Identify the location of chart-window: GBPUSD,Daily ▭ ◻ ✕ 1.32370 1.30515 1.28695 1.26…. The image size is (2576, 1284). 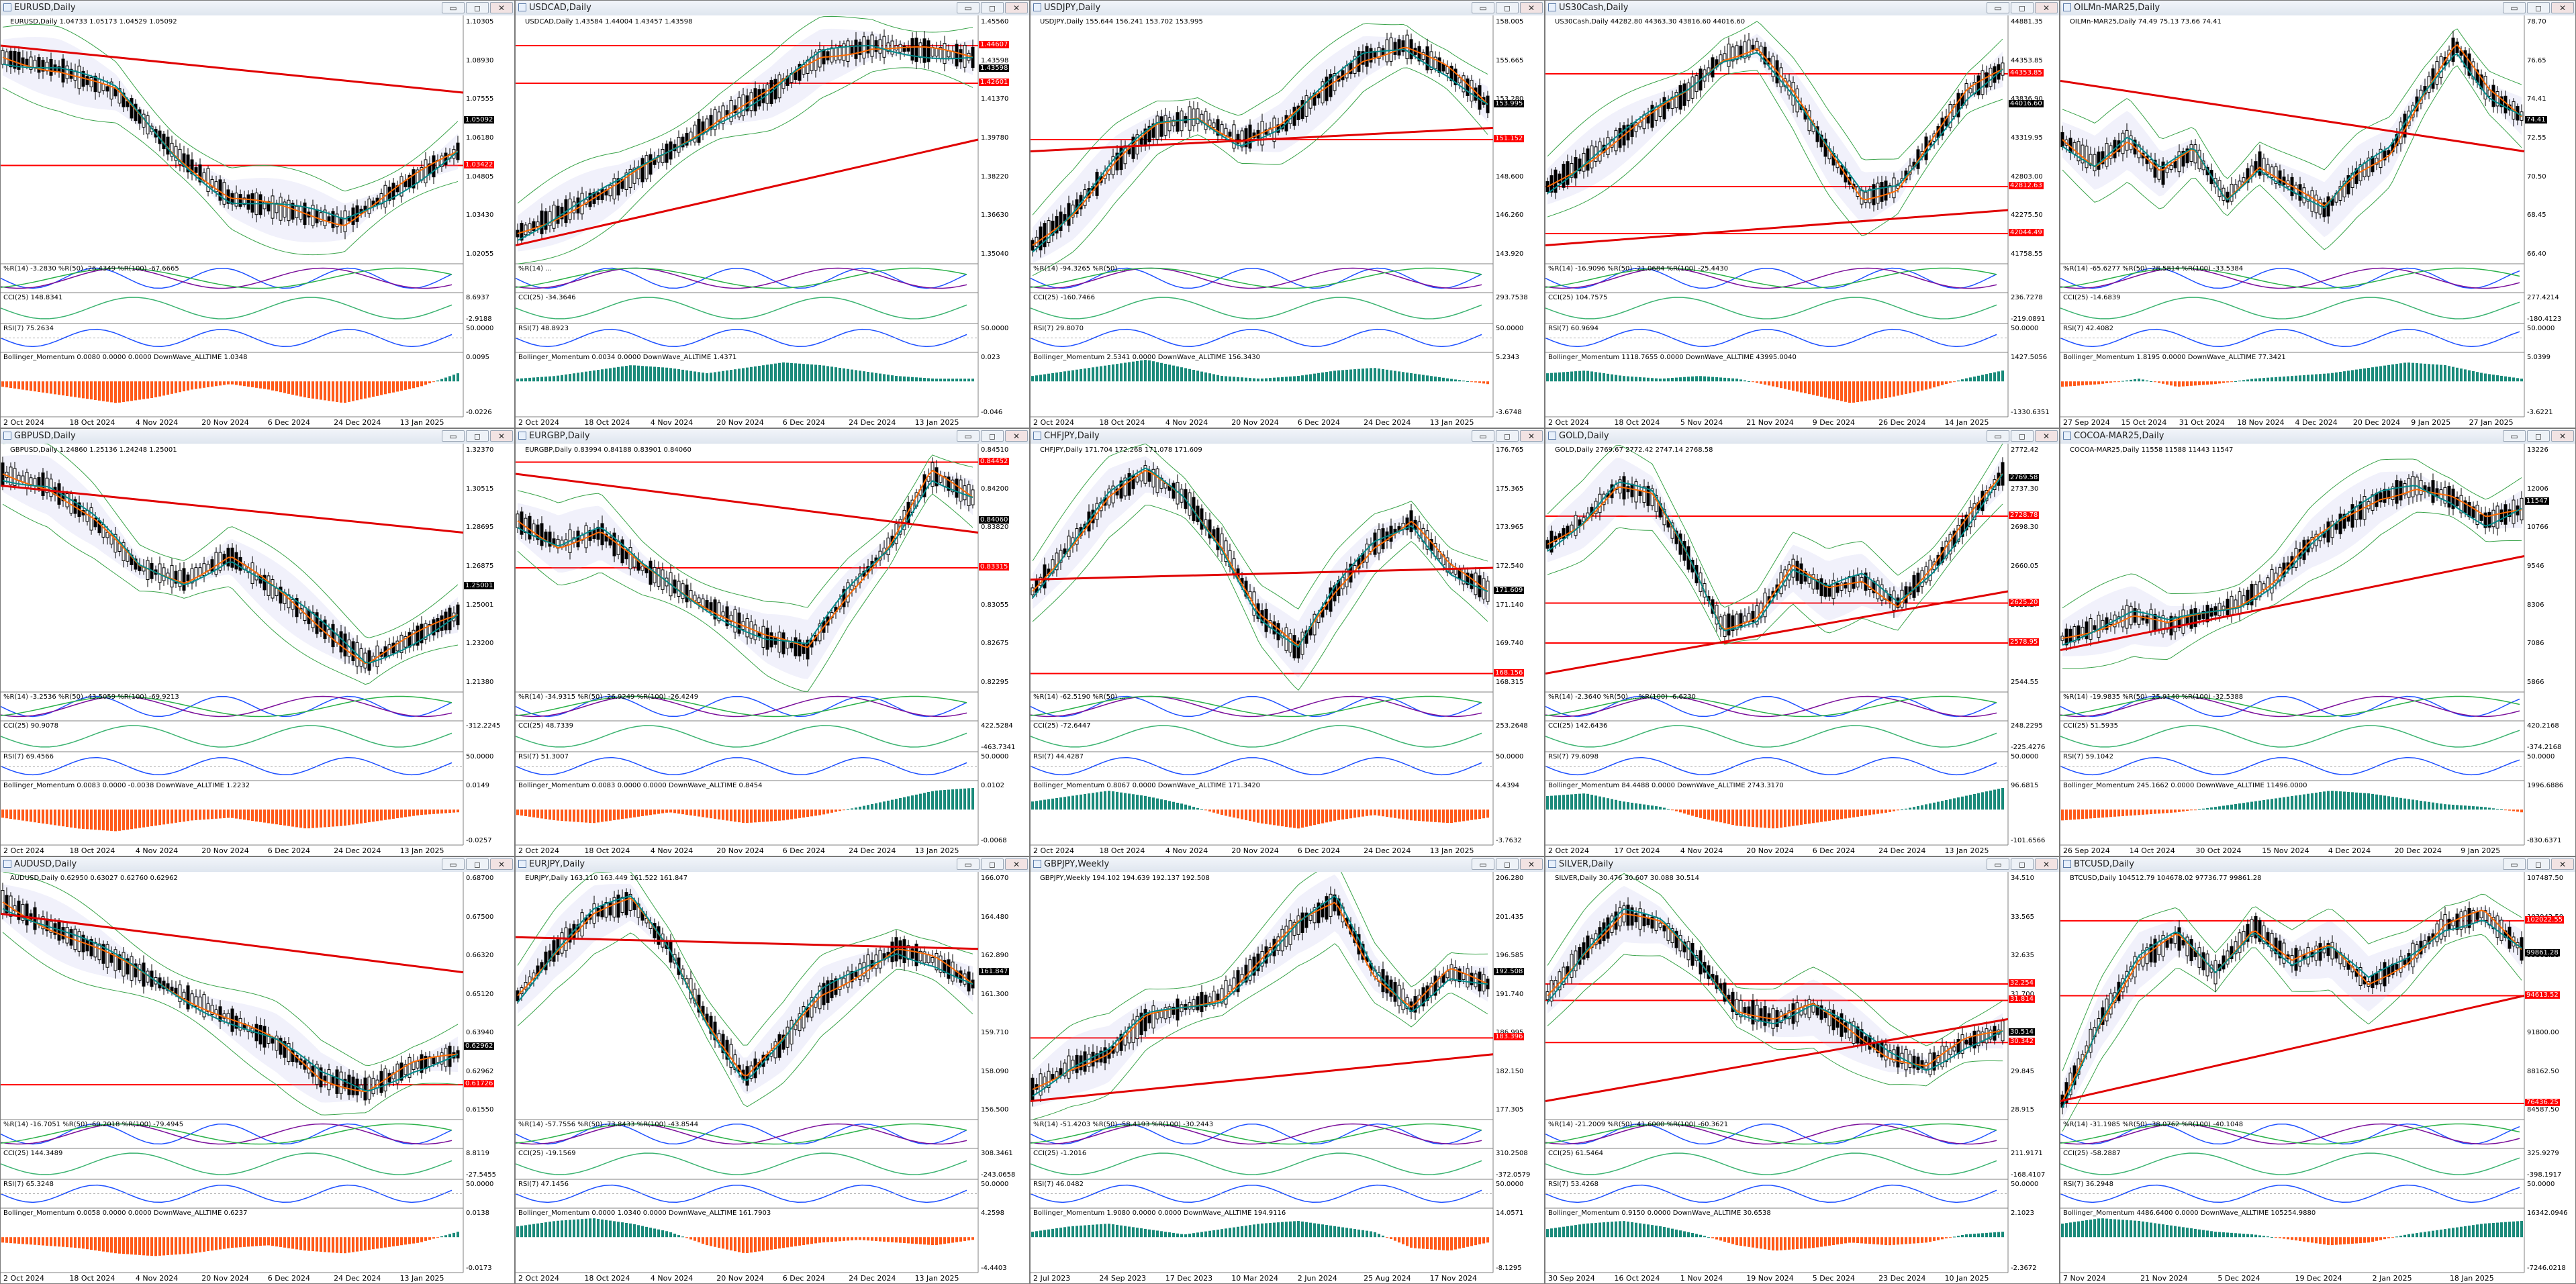
(257, 642).